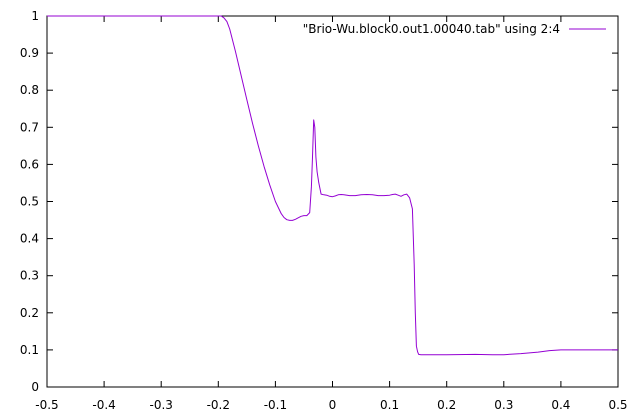 Image resolution: width=640 pixels, height=417 pixels. What do you see at coordinates (160, 405) in the screenshot?
I see `x-tick-label: -0.3` at bounding box center [160, 405].